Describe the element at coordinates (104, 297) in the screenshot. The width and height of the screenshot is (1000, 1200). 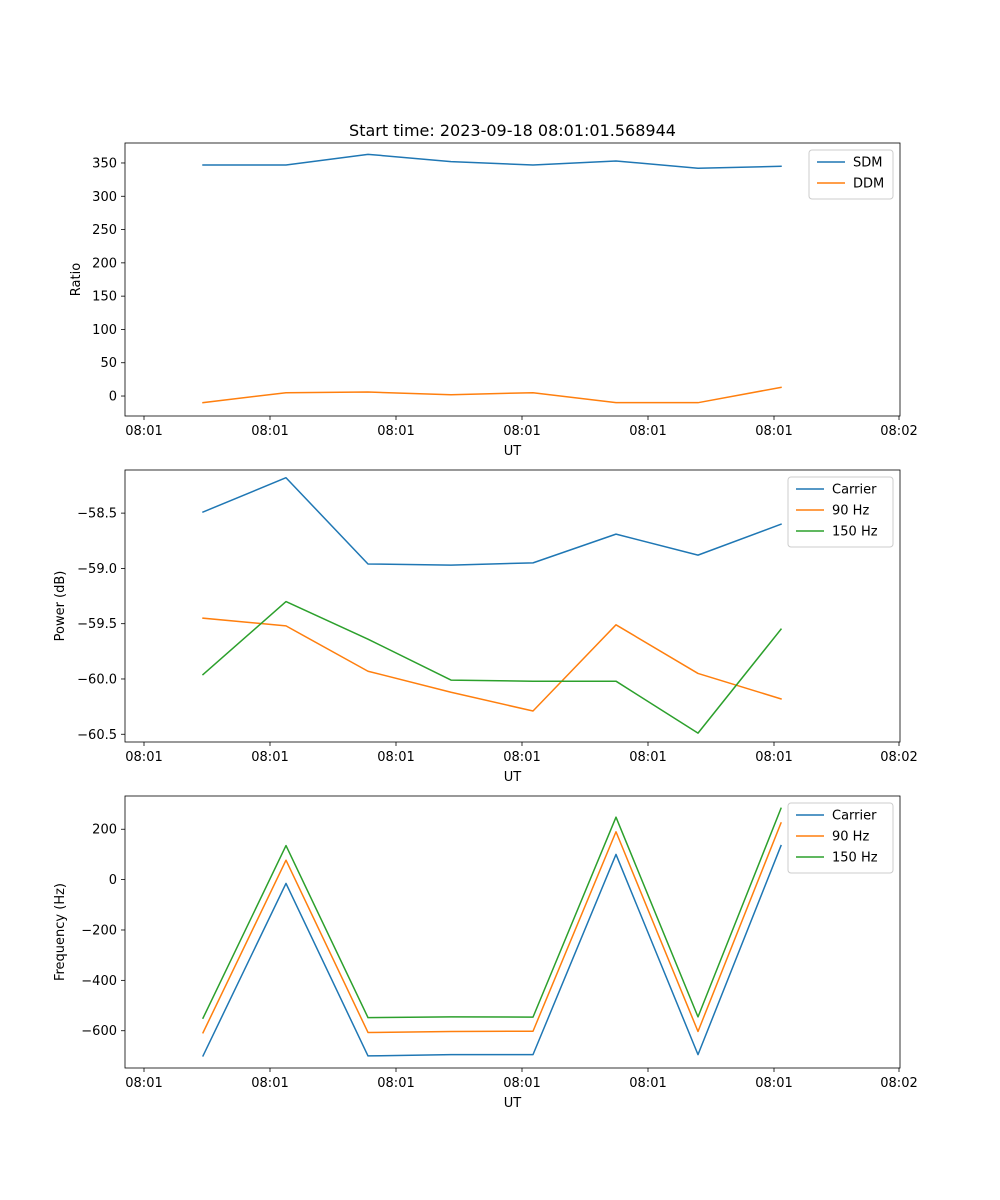
I see `y-tick-label: 150` at that location.